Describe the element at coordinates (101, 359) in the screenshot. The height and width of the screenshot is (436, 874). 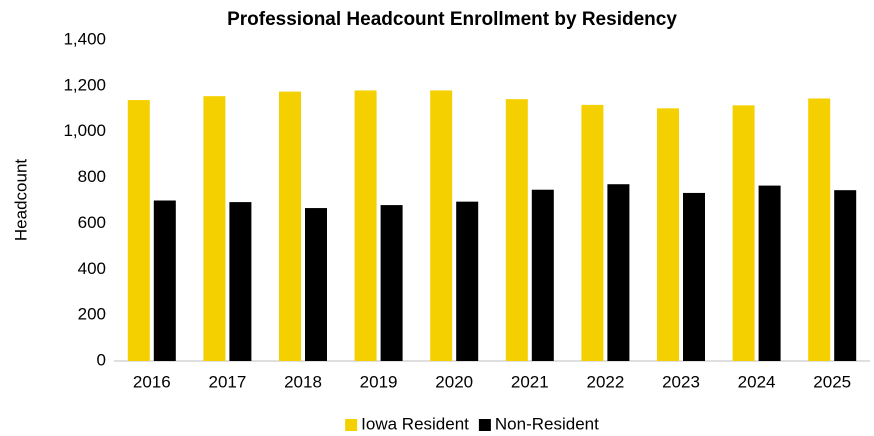
I see `y-tick-label: 0` at that location.